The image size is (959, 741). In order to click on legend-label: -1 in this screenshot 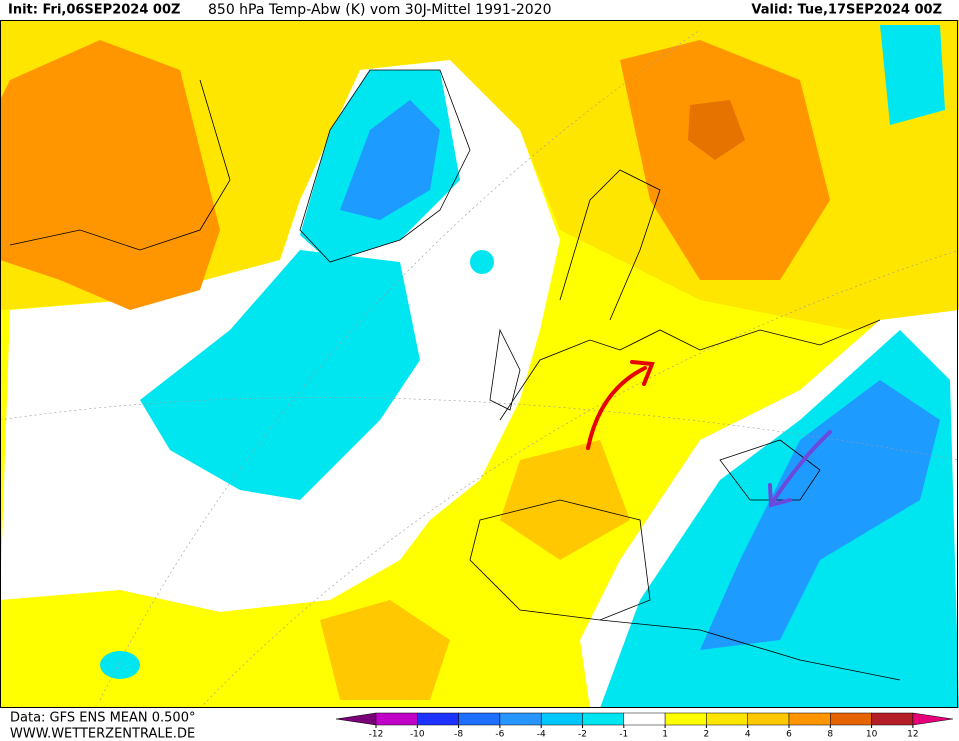, I will do `click(623, 735)`.